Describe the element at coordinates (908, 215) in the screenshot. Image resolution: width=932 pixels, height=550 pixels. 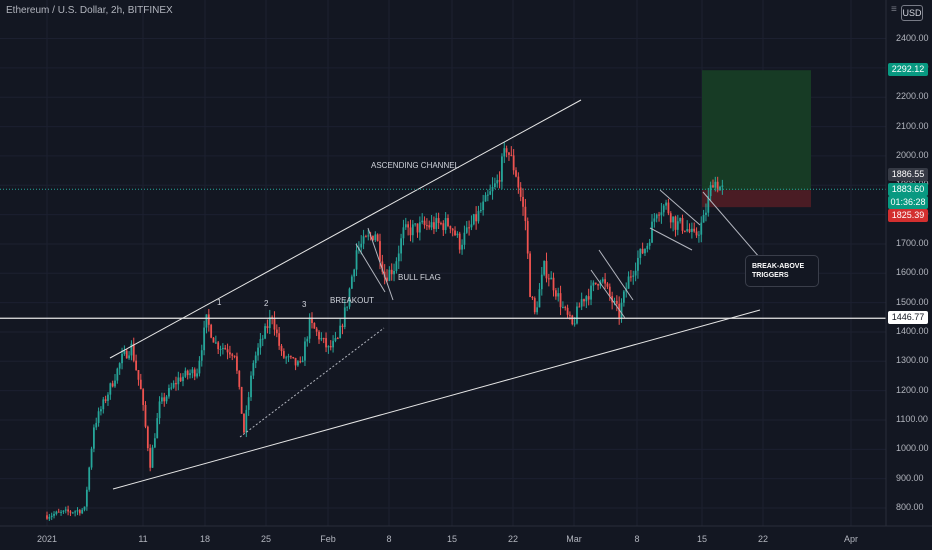
I see `stop-loss-price-label: 1825.39` at that location.